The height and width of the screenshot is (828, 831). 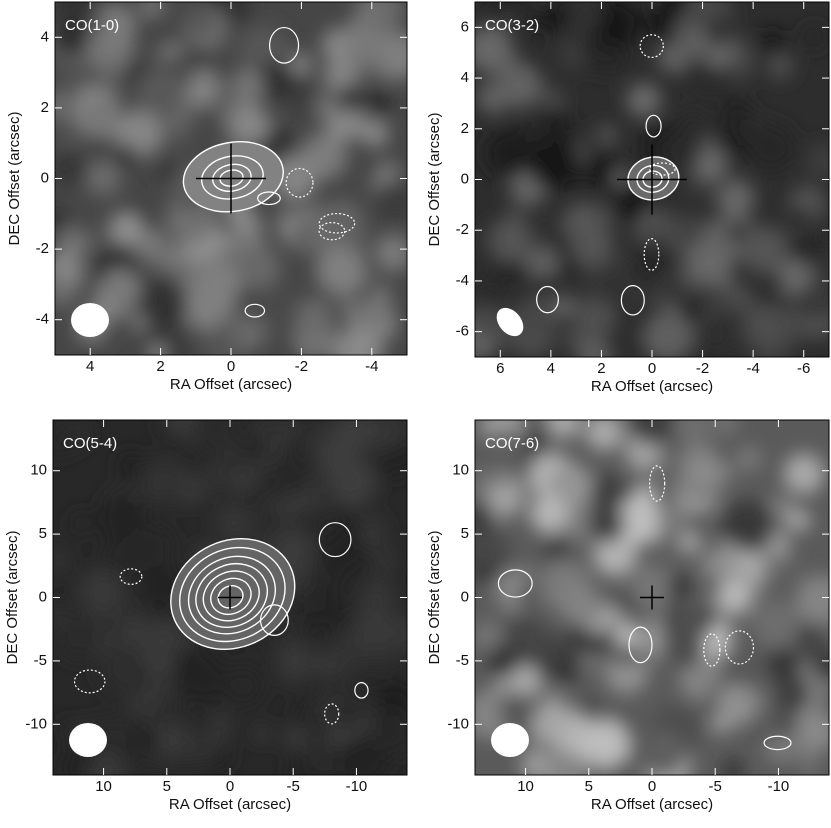 I want to click on x-tick-label: -4, so click(x=371, y=366).